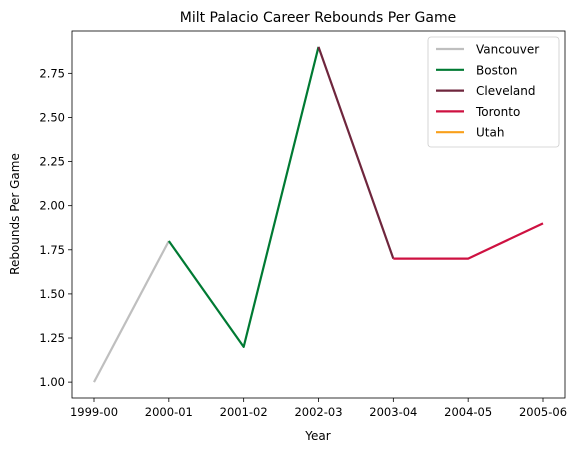 Image resolution: width=582 pixels, height=453 pixels. What do you see at coordinates (507, 50) in the screenshot?
I see `legend-label-vancouver: Vancouver` at bounding box center [507, 50].